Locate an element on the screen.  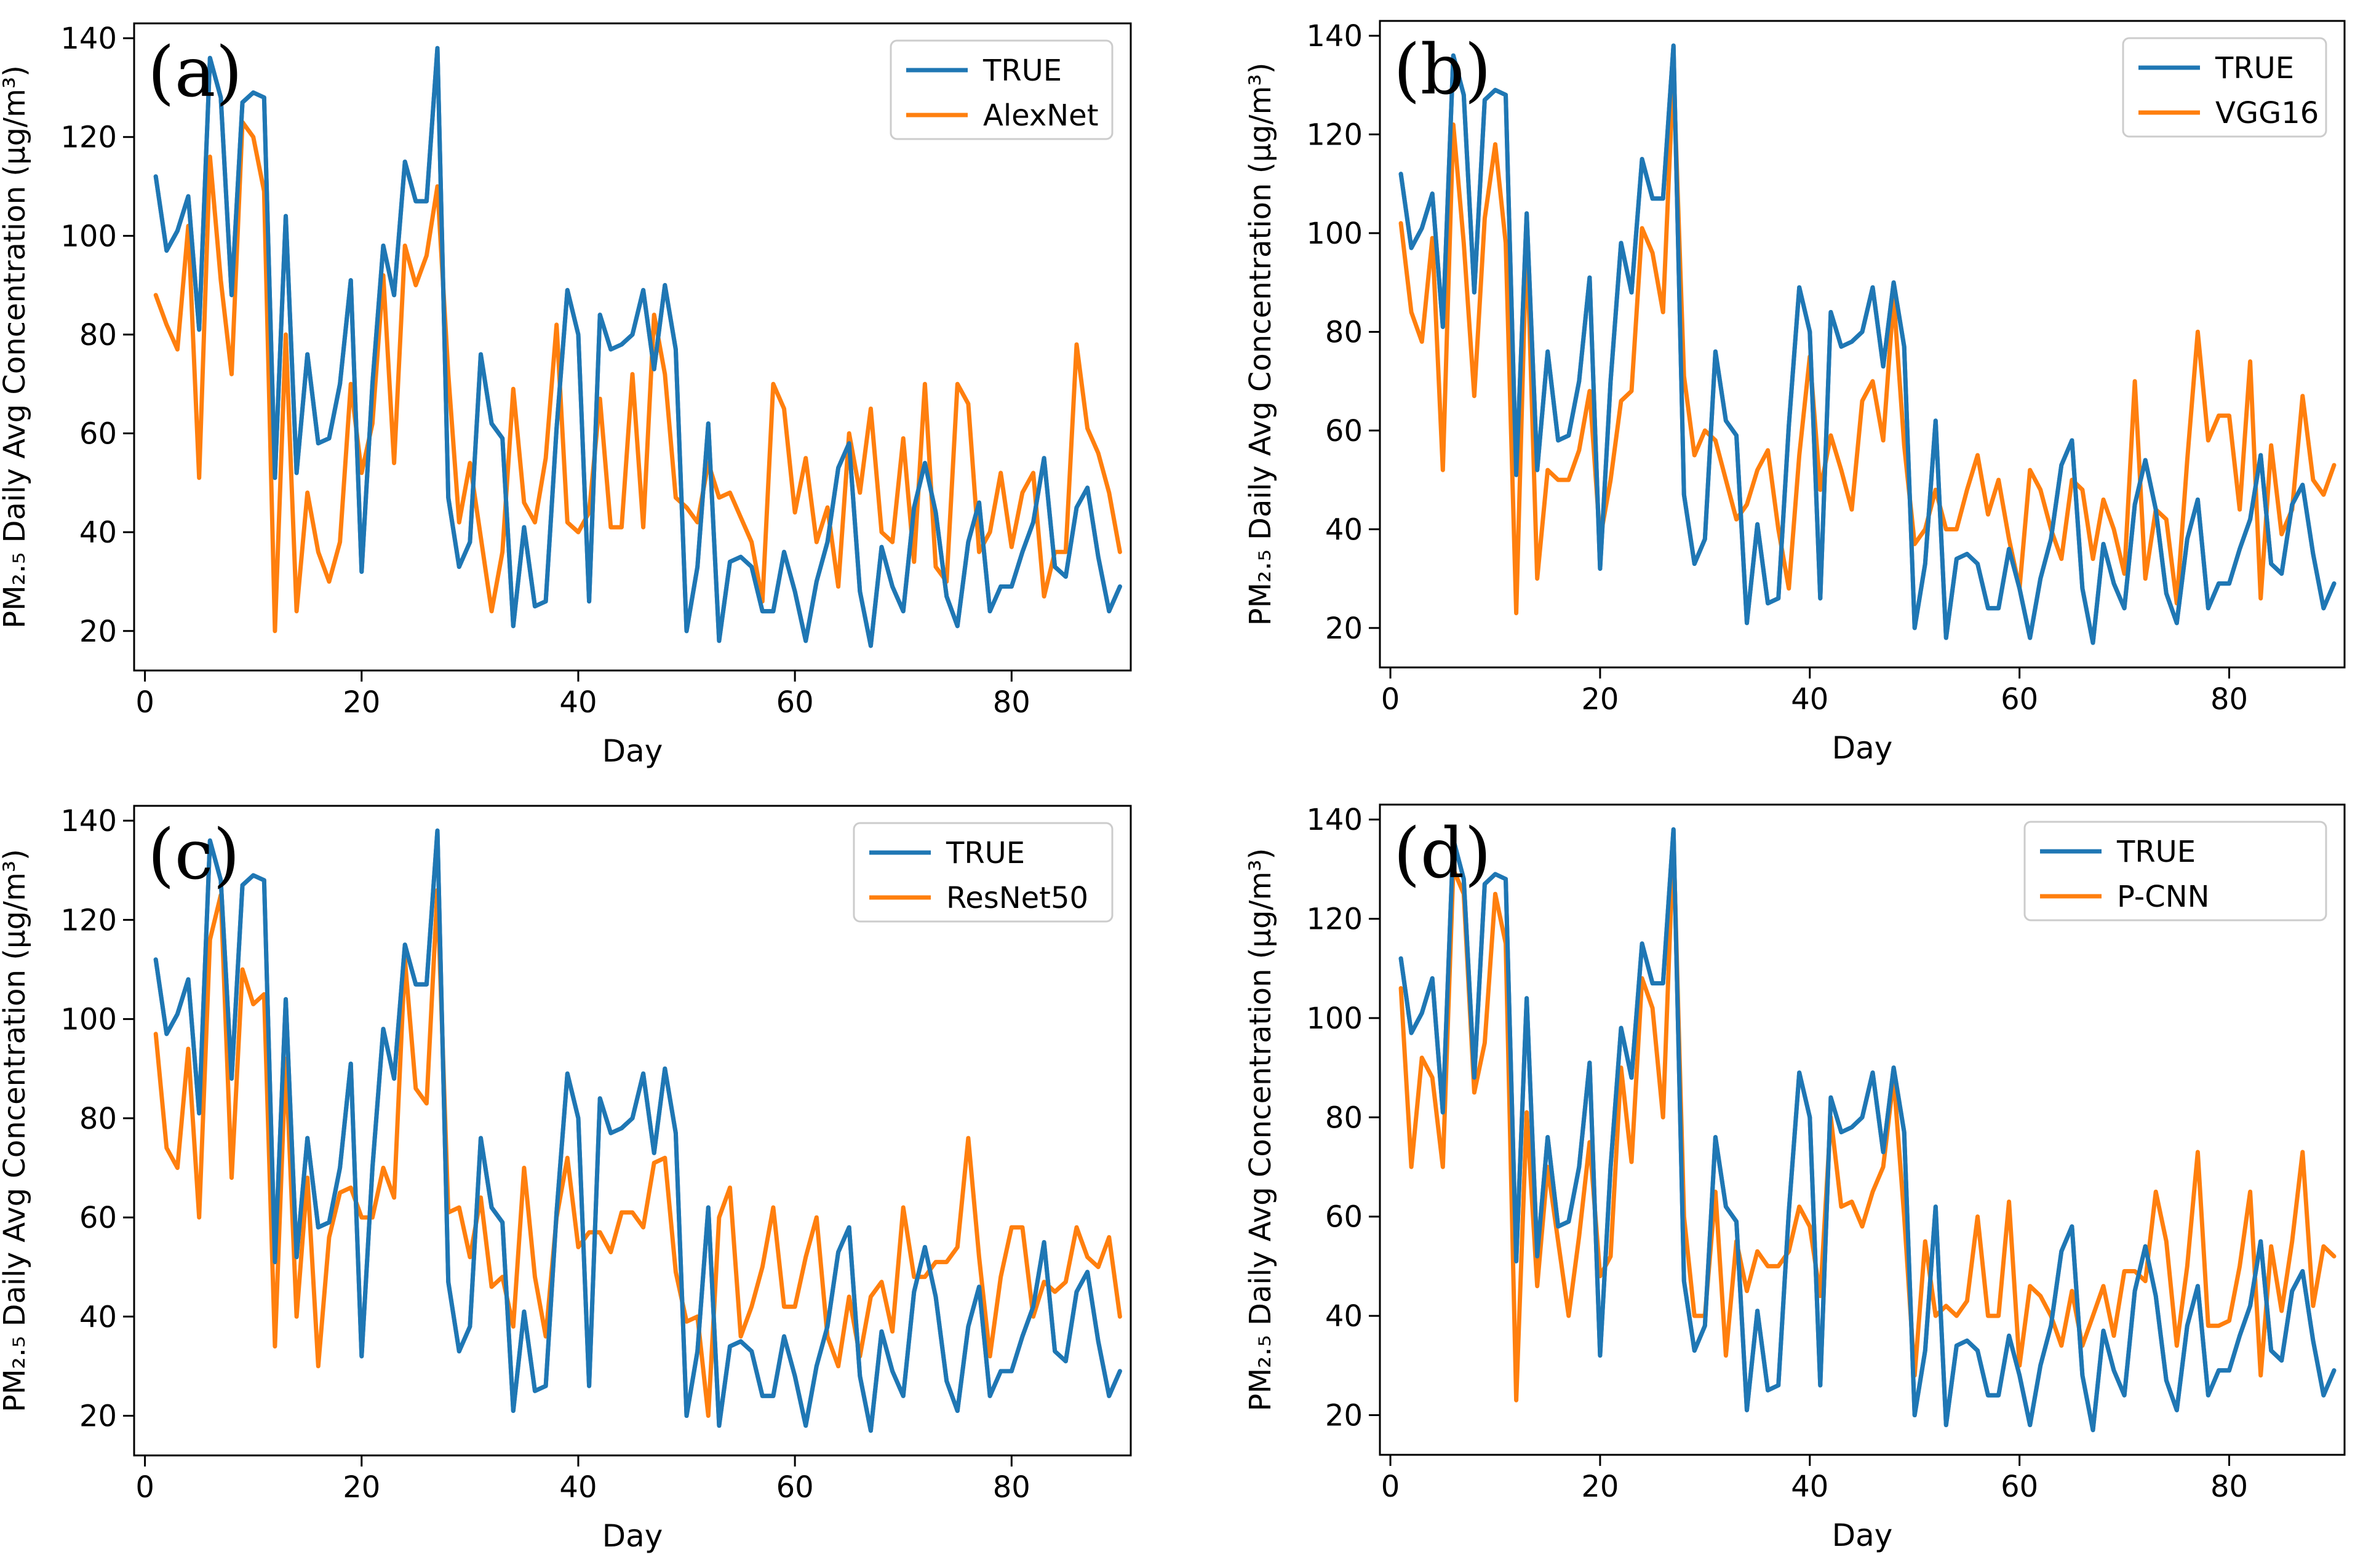
legend: TRUE VGG16 is located at coordinates (2224, 88).